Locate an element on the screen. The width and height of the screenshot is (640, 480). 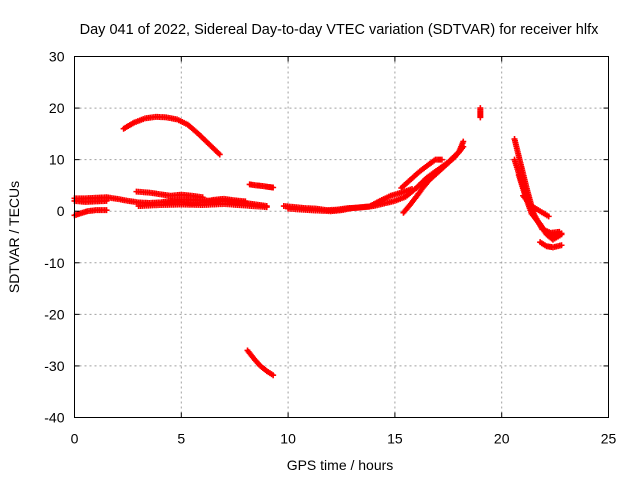
y-axis-label: SDTVAR / TECUs is located at coordinates (14, 237).